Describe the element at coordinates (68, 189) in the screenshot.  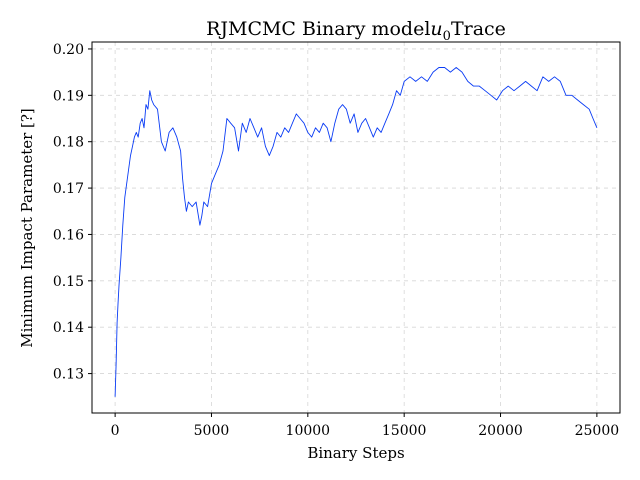
I see `y-tick-label: 0.17` at that location.